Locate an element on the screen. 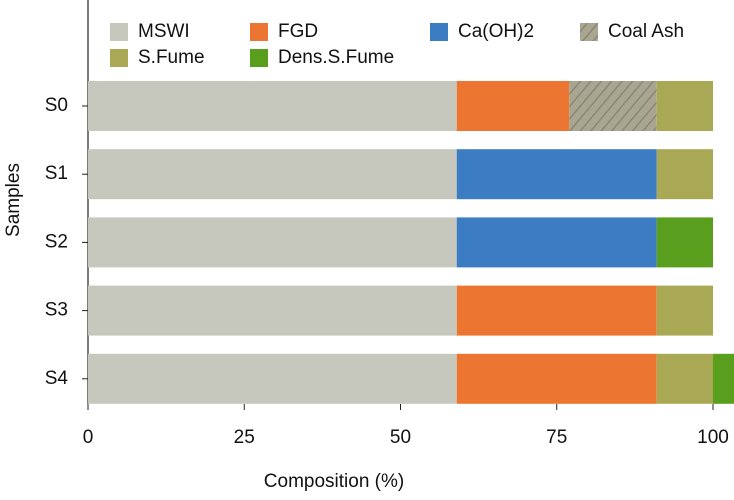 This screenshot has height=500, width=734. legend-label: S.Fume is located at coordinates (171, 57).